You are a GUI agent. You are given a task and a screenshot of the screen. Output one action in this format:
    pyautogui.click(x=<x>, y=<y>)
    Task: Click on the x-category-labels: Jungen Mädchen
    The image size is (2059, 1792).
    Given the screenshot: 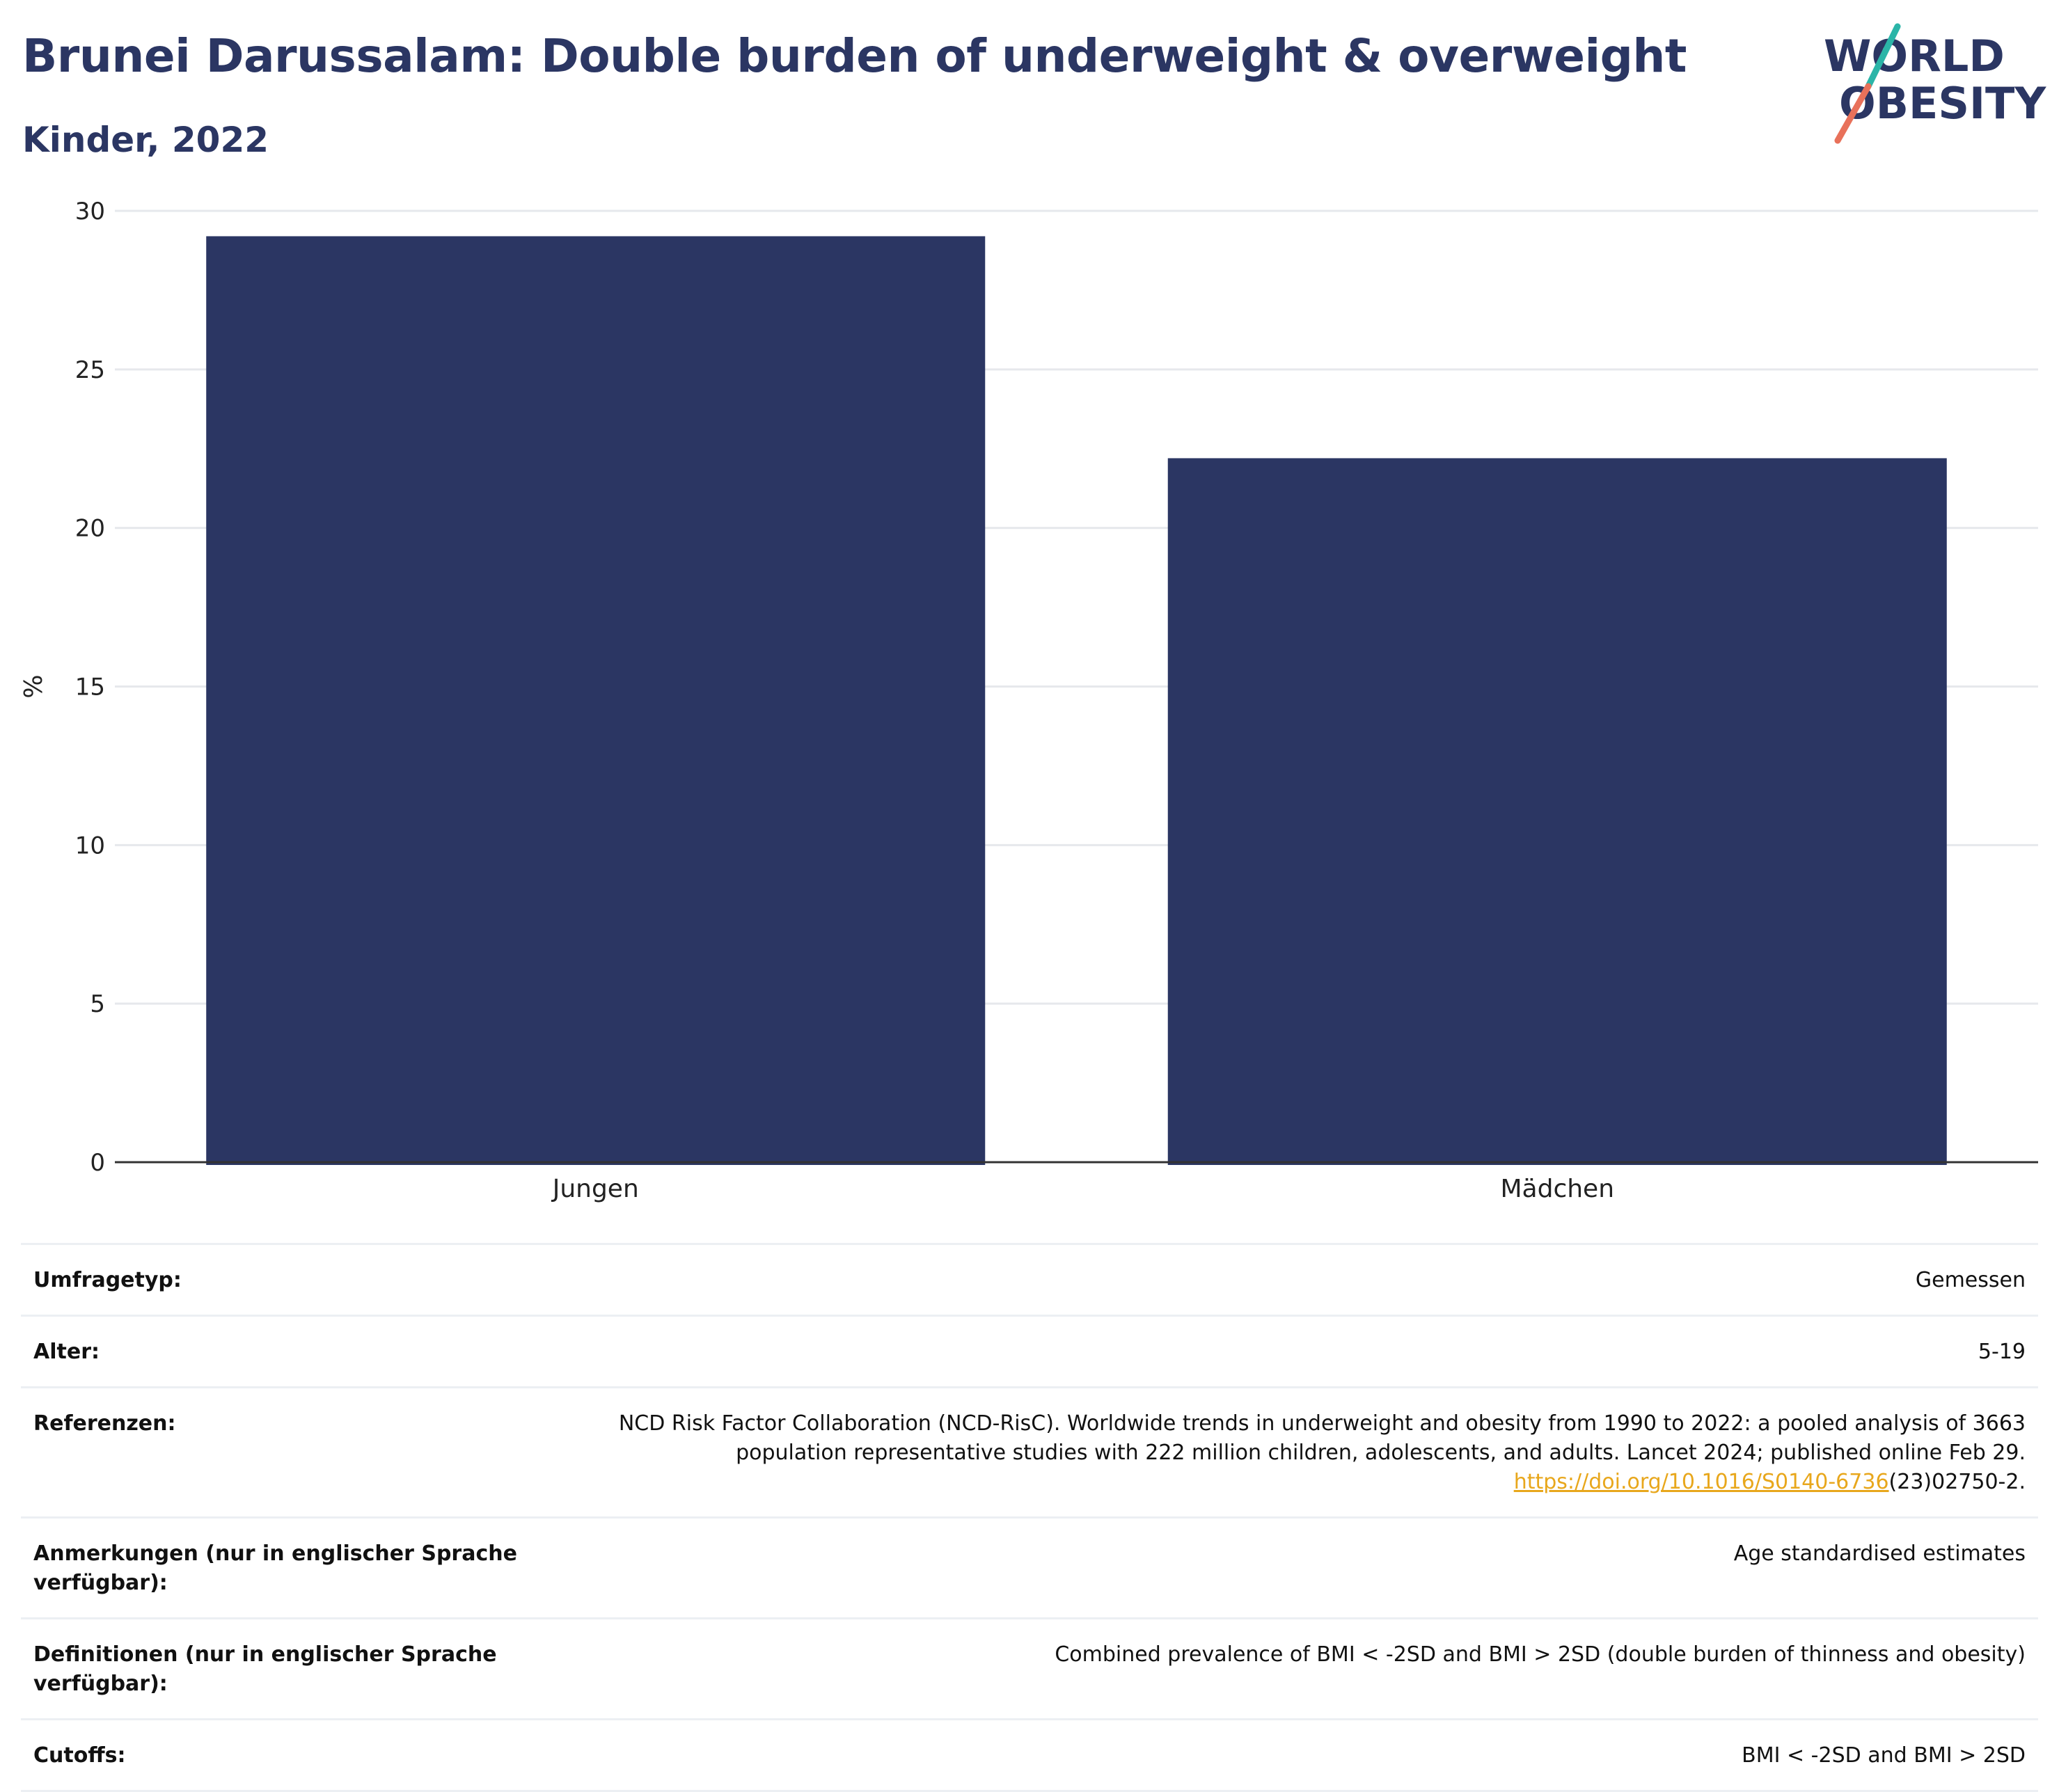 What is the action you would take?
    pyautogui.click(x=1082, y=1189)
    